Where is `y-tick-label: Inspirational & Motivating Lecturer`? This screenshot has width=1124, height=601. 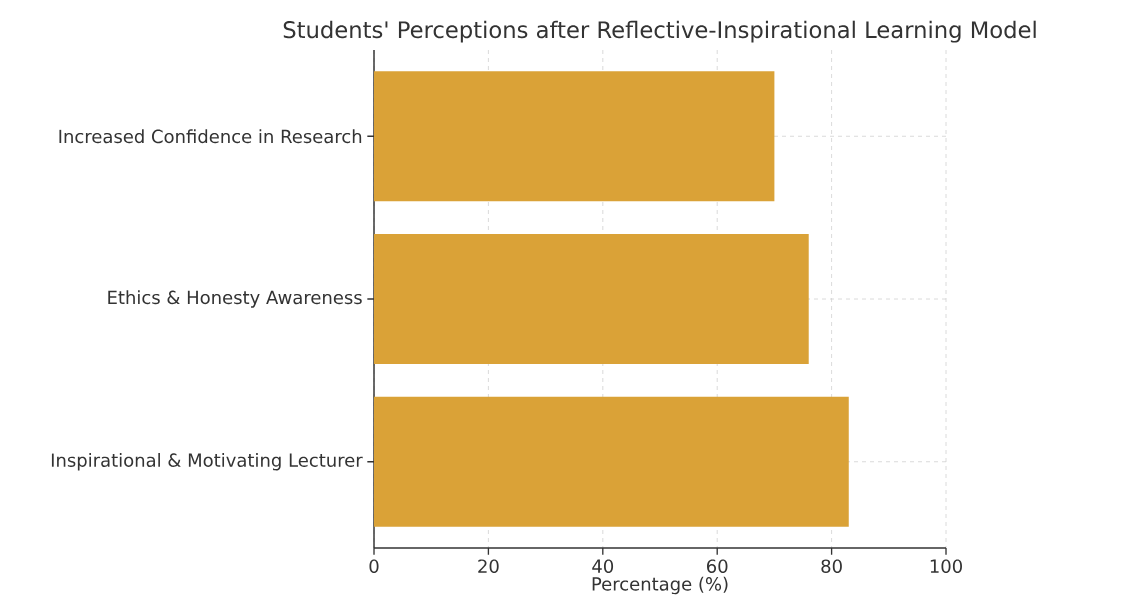 y-tick-label: Inspirational & Motivating Lecturer is located at coordinates (207, 462).